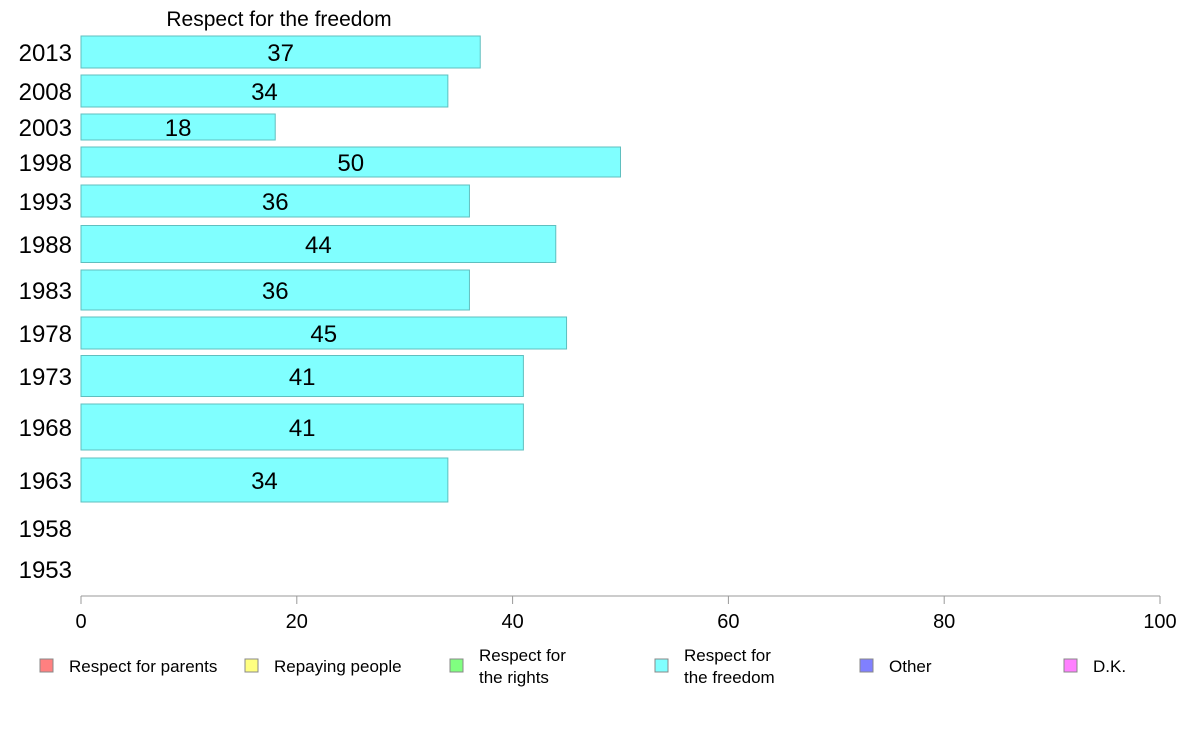 This screenshot has height=736, width=1188. Describe the element at coordinates (1159, 622) in the screenshot. I see `x-tick-label: 100` at that location.